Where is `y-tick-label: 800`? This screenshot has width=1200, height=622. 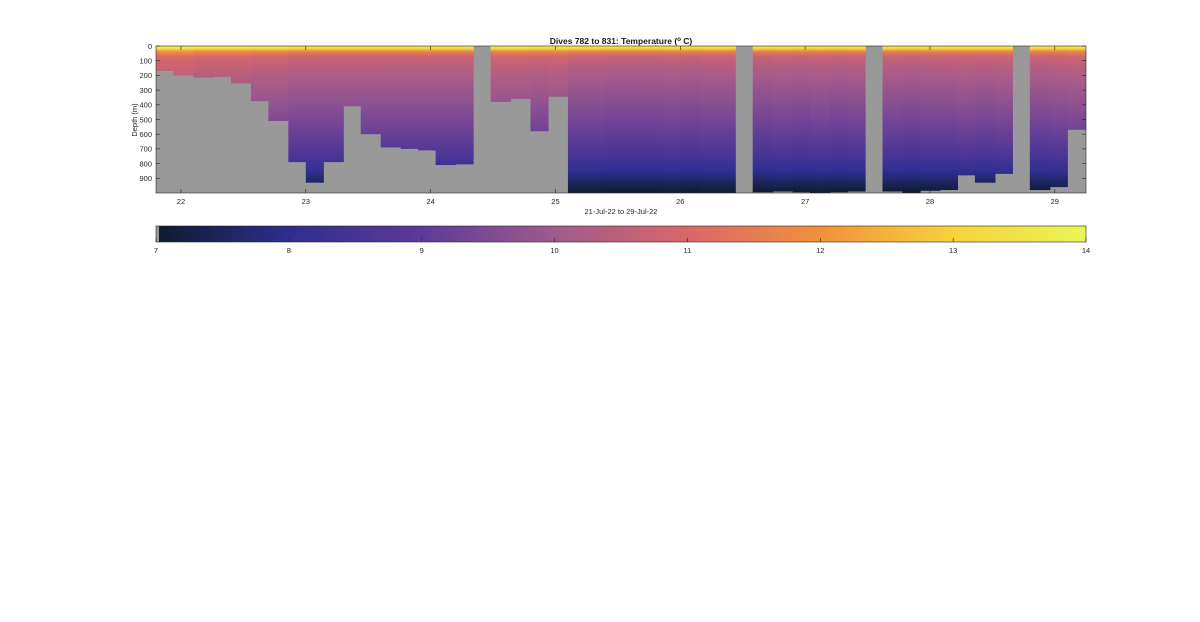 y-tick-label: 800 is located at coordinates (145, 163).